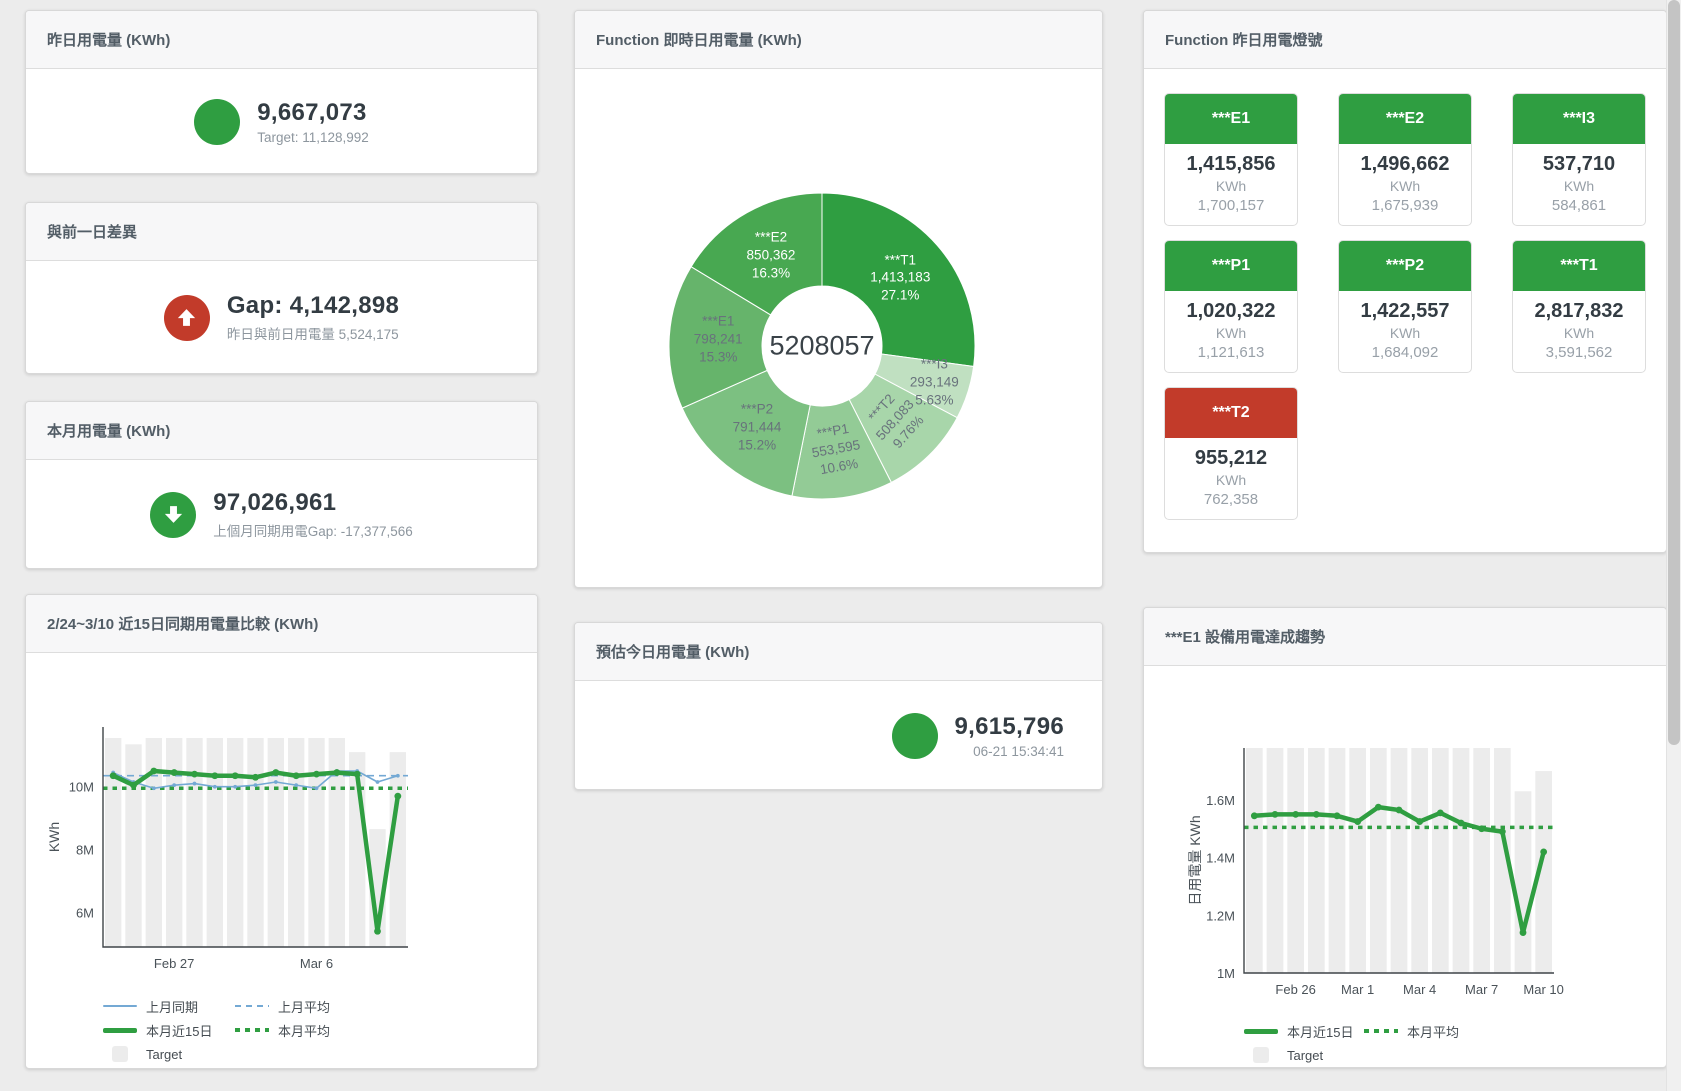 This screenshot has width=1681, height=1091. I want to click on legend-label: Target, so click(1305, 1055).